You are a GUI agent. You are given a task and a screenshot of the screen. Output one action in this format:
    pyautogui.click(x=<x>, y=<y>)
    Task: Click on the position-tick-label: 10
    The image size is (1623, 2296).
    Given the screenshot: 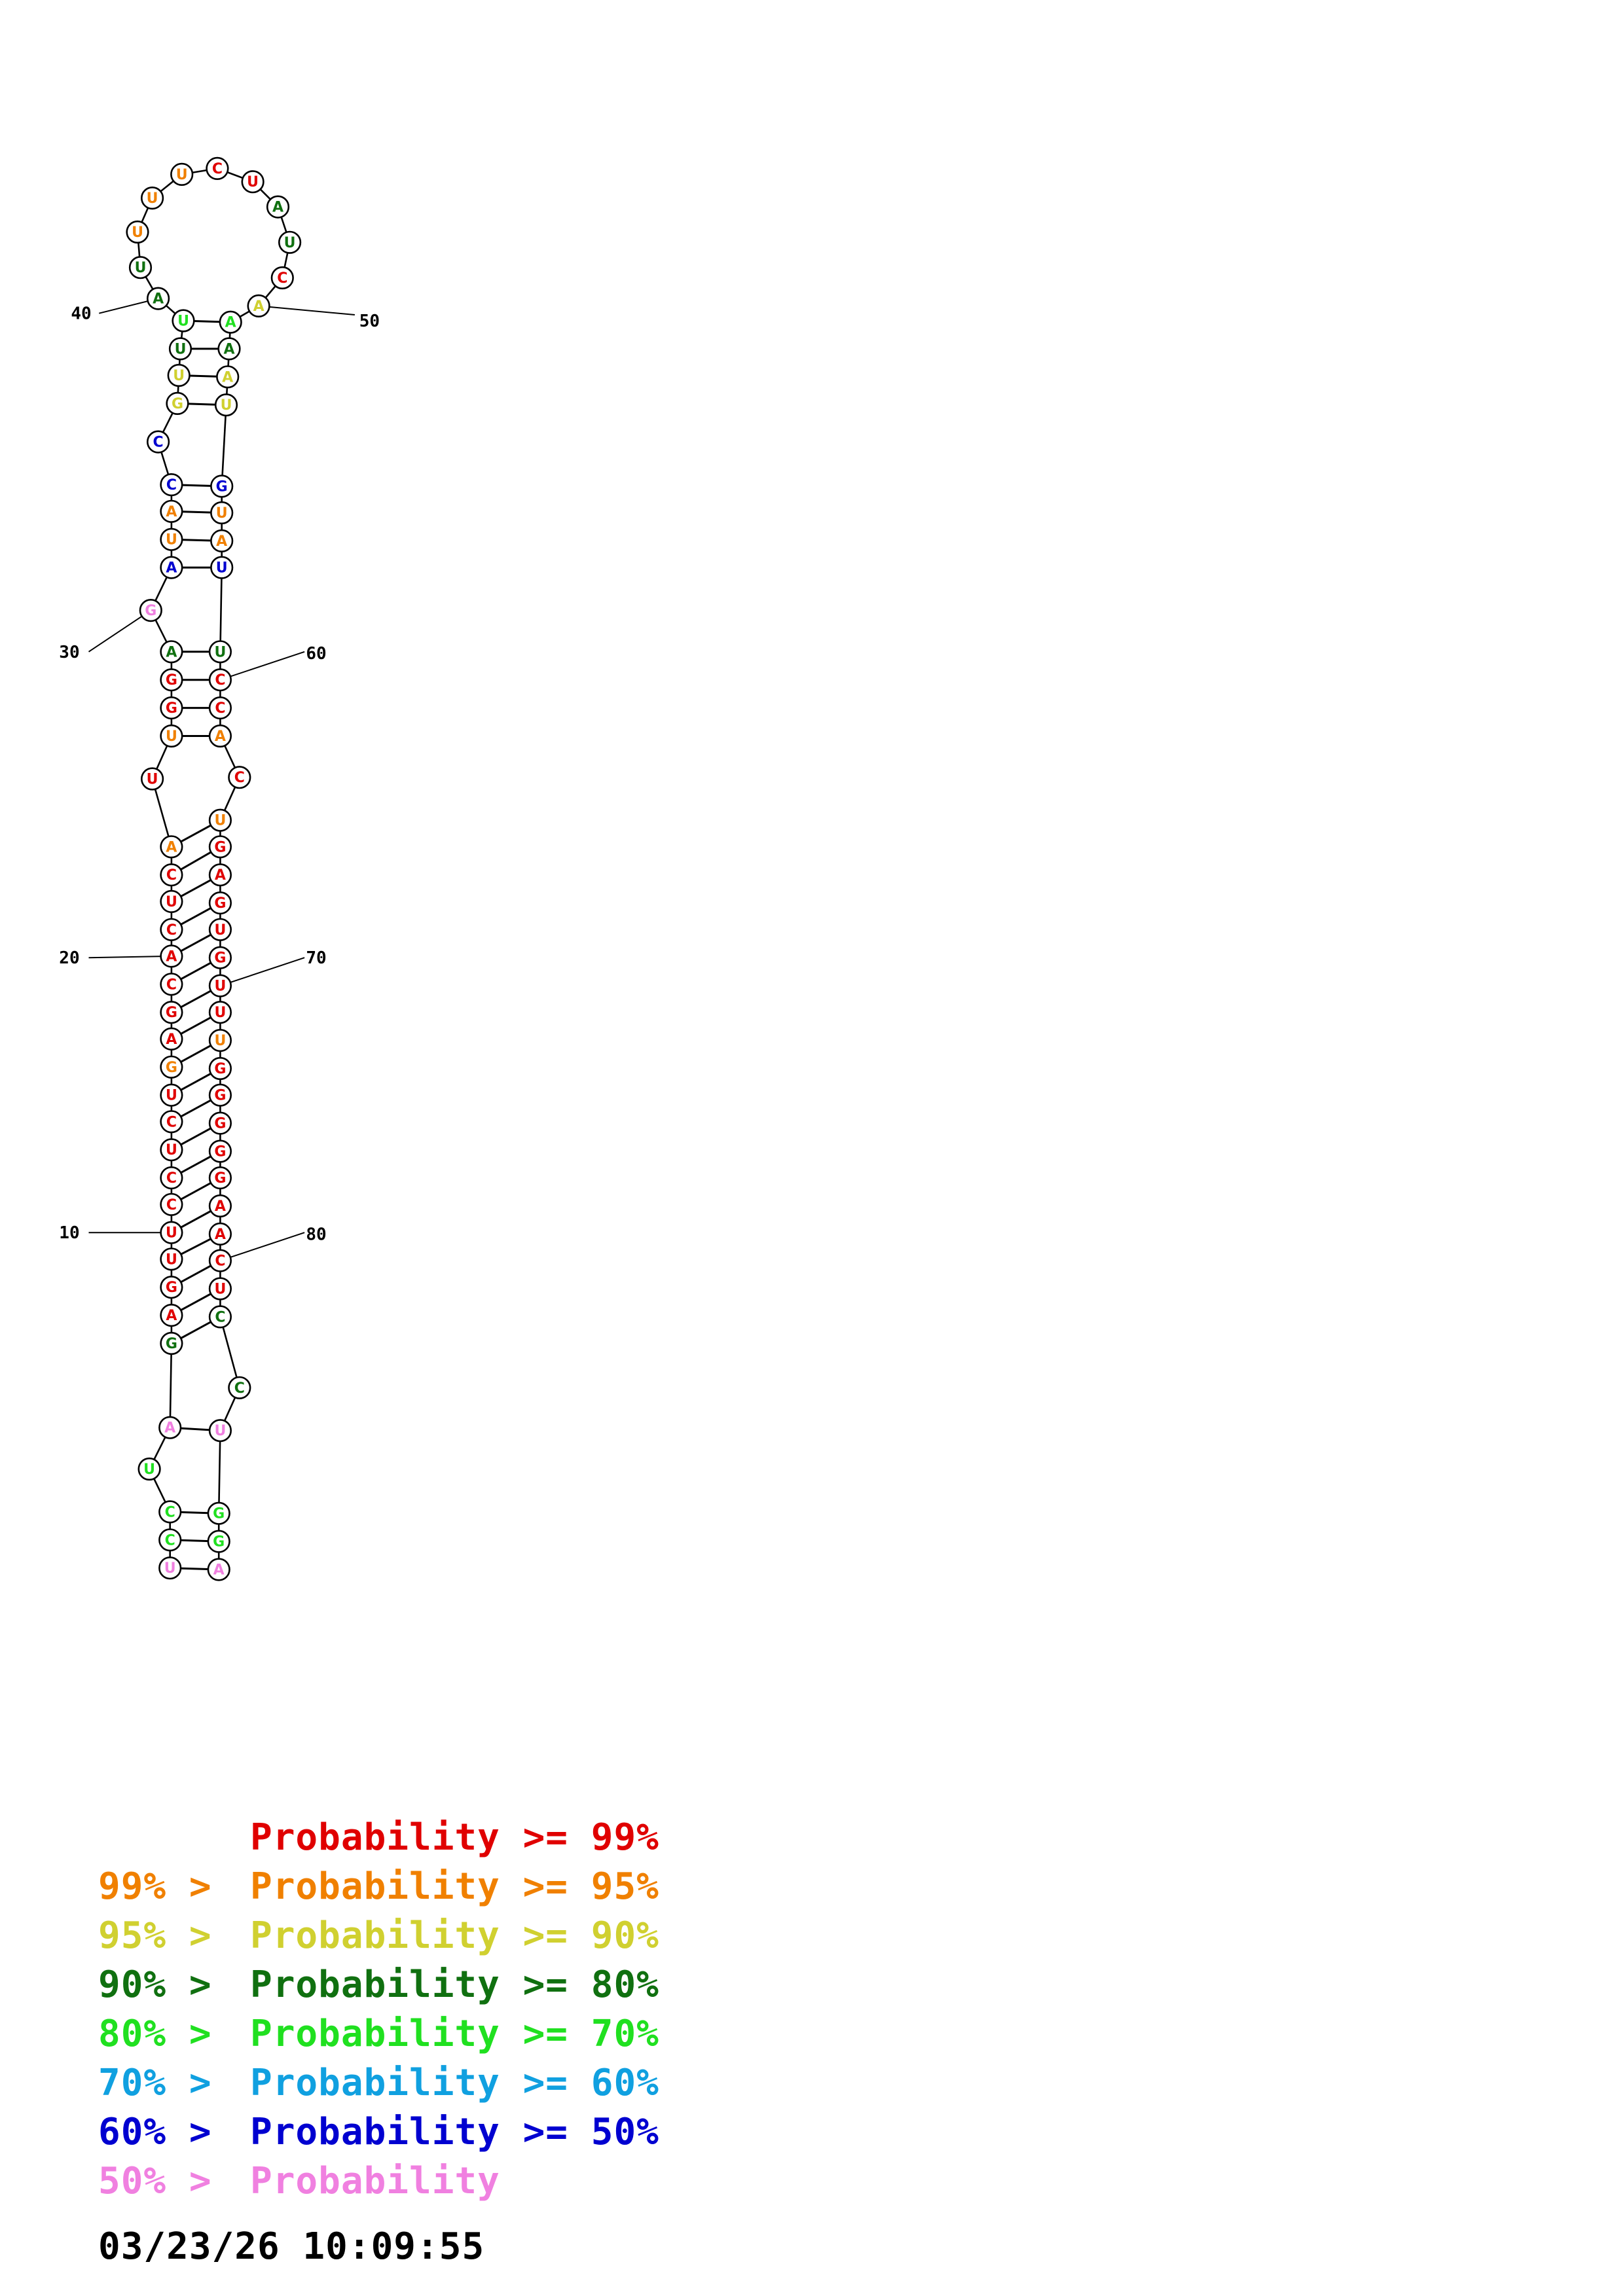 What is the action you would take?
    pyautogui.click(x=69, y=1233)
    